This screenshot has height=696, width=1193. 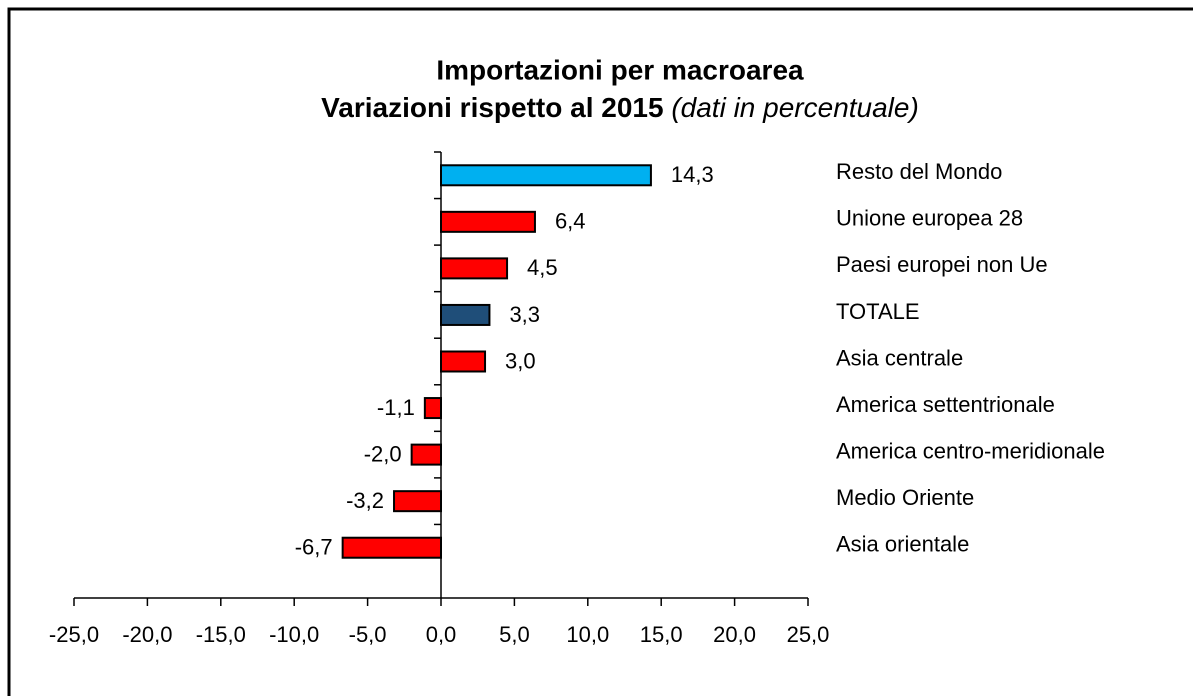 I want to click on x-tick-label: -25,0, so click(x=74, y=634).